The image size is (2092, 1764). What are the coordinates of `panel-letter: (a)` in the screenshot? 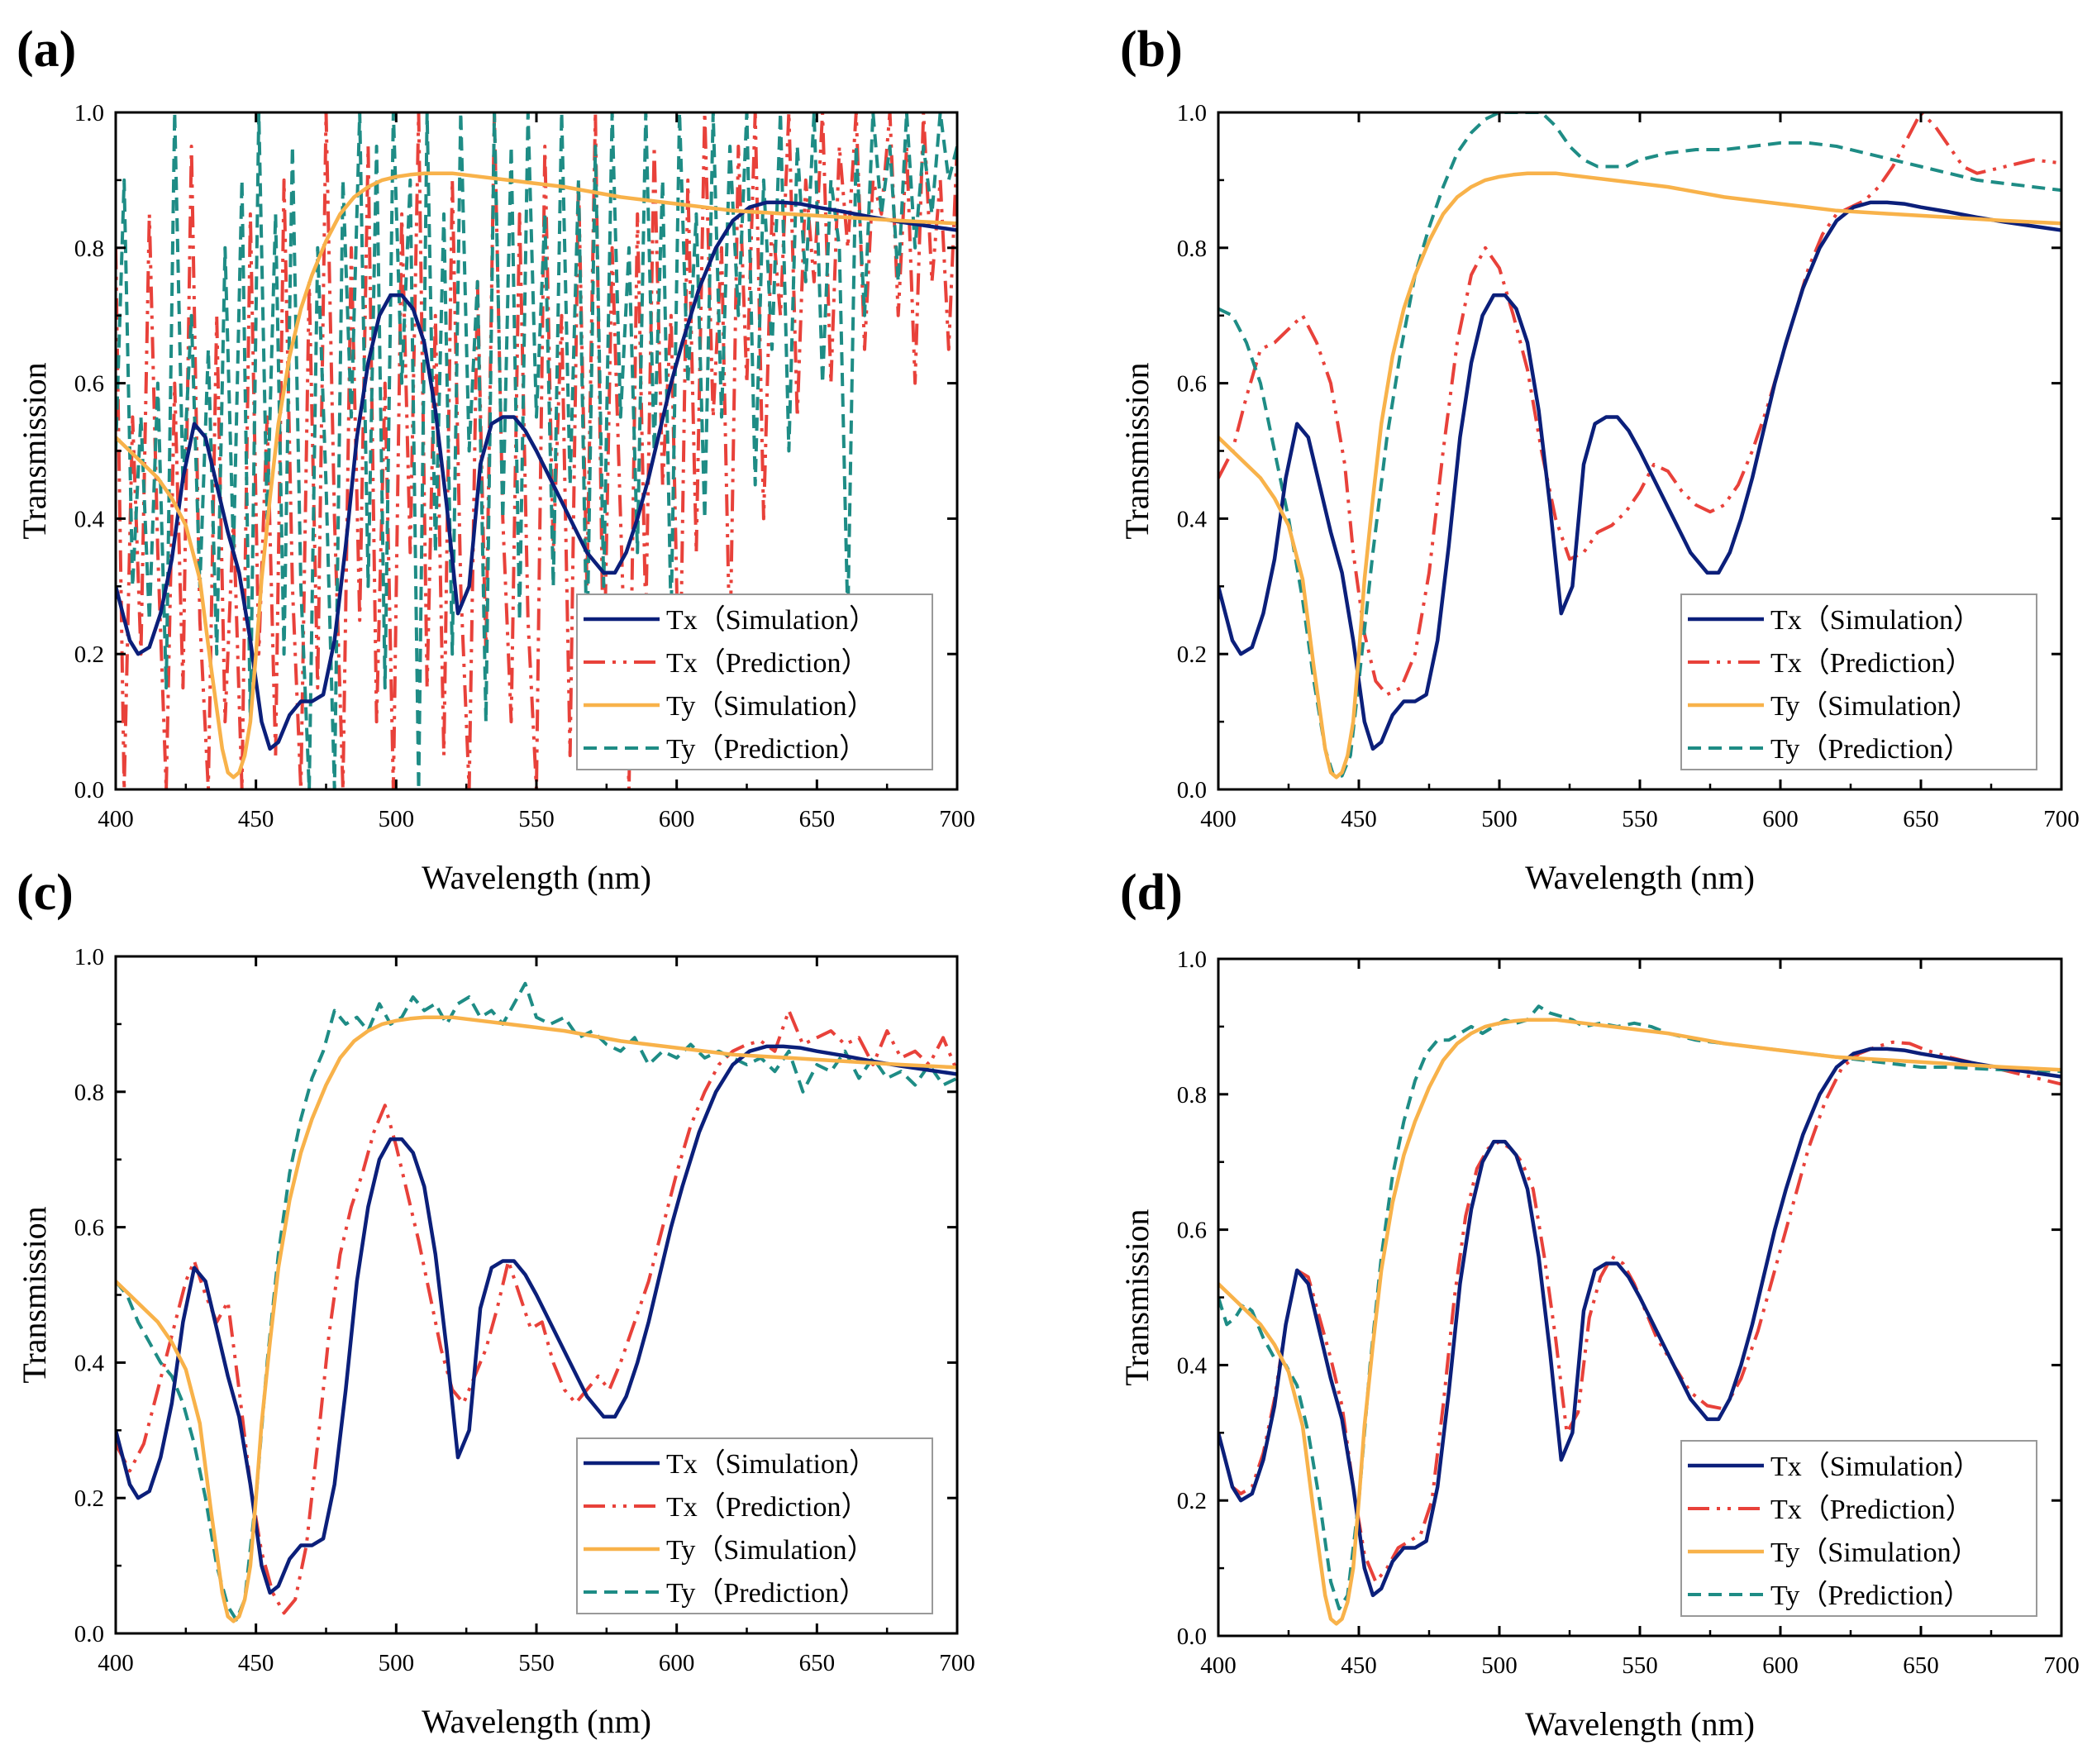 It's located at (46, 50).